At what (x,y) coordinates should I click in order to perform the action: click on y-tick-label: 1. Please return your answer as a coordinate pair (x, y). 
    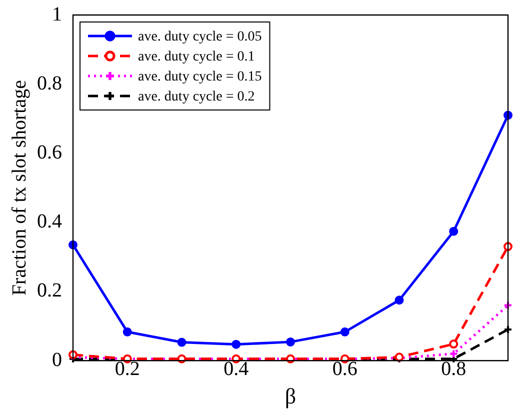
    Looking at the image, I should click on (57, 14).